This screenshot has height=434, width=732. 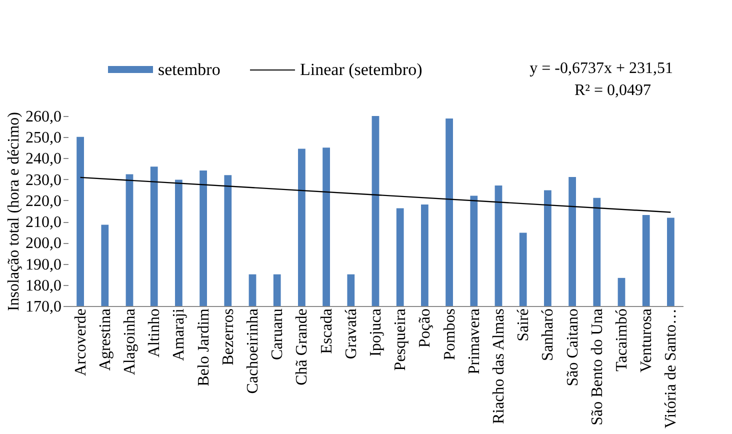 What do you see at coordinates (130, 342) in the screenshot?
I see `x-tick-label: Alagoinha` at bounding box center [130, 342].